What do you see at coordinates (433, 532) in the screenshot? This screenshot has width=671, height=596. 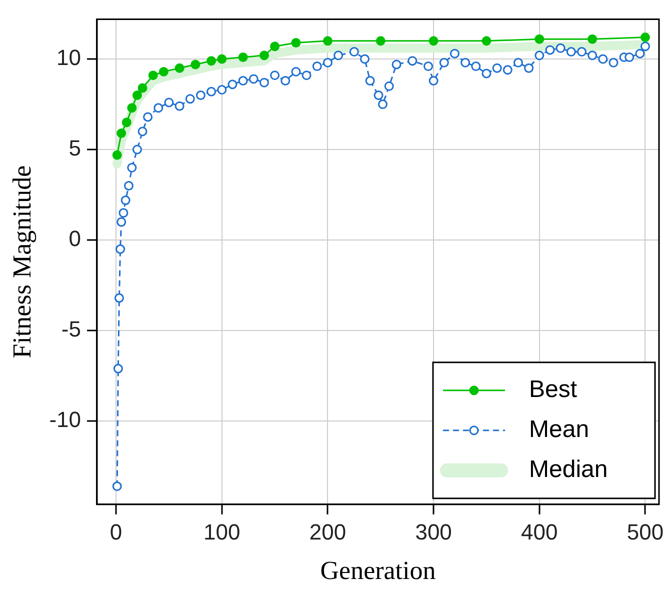 I see `x-tick-label: 300` at bounding box center [433, 532].